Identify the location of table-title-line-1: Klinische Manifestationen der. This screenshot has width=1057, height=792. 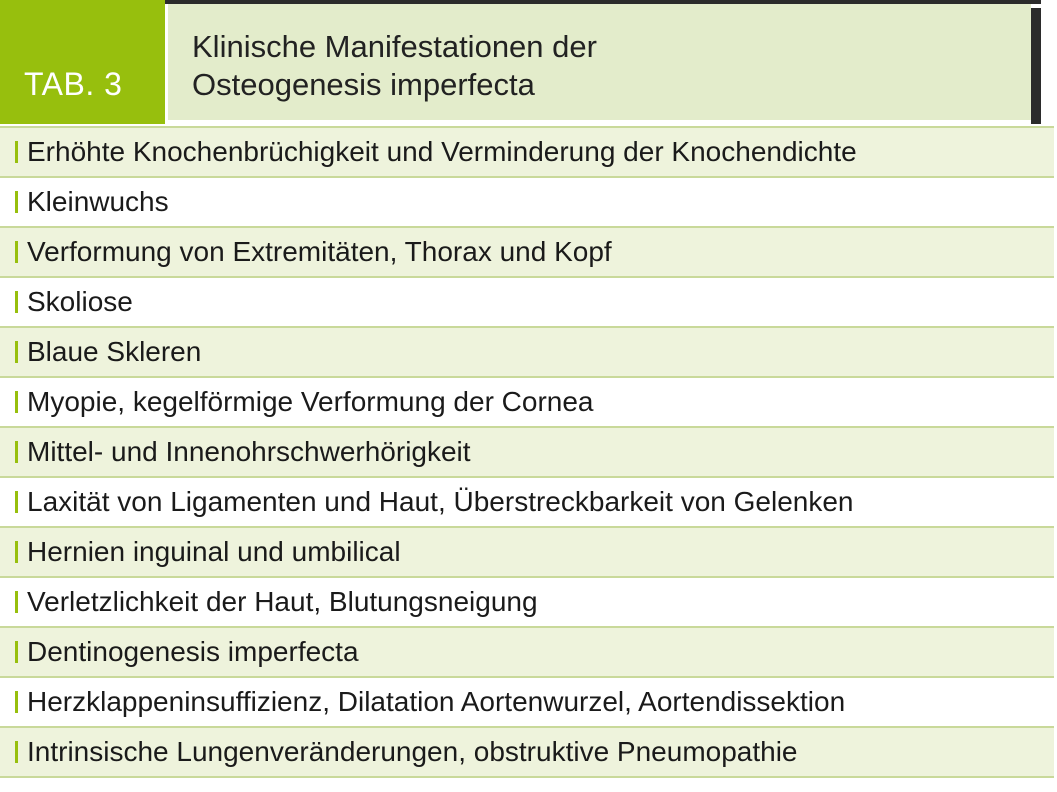
(394, 46).